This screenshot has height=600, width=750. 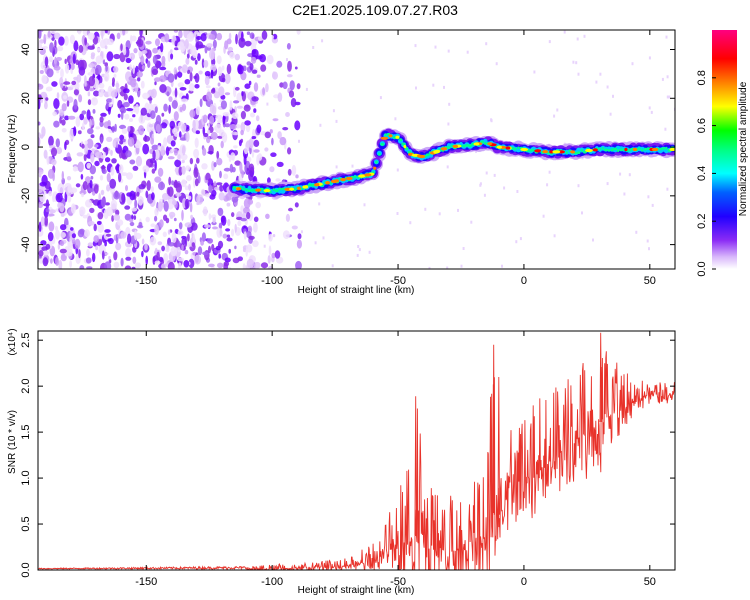 I want to click on colorbar-tick-label: 0.6, so click(x=702, y=125).